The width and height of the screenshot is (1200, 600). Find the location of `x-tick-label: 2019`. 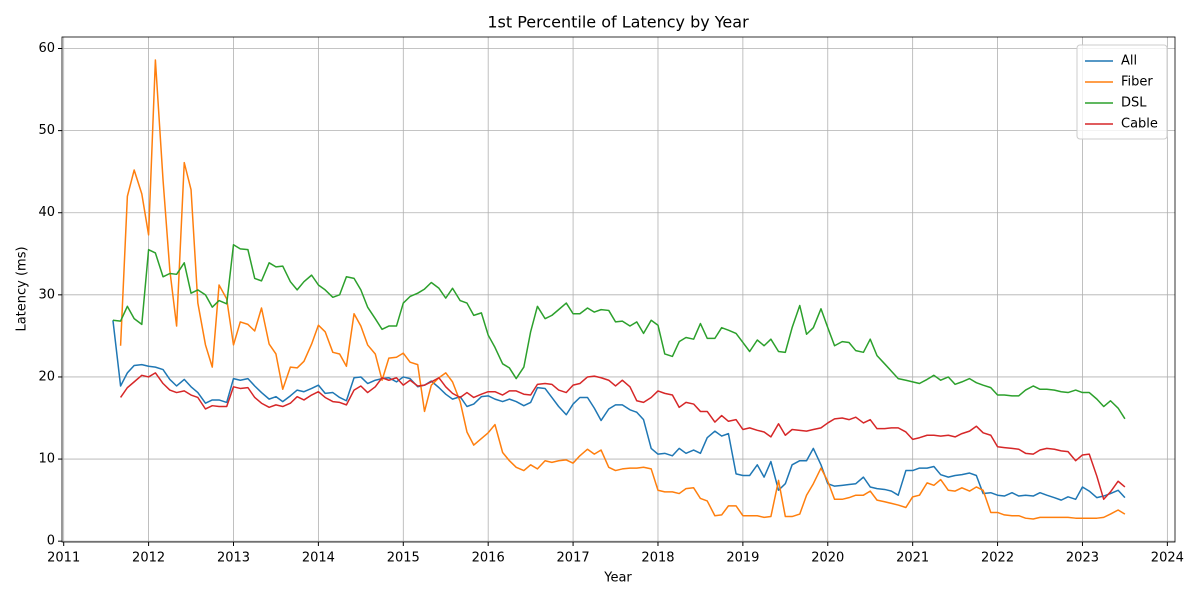

x-tick-label: 2019 is located at coordinates (742, 558).